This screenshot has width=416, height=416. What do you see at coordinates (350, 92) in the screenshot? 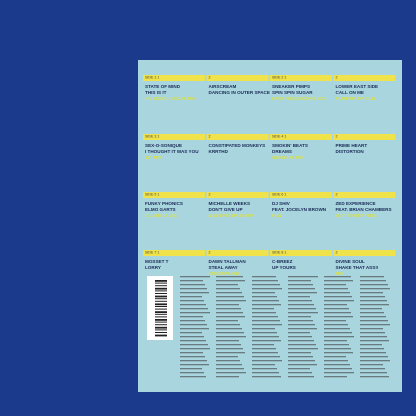
I see `track-title: CALL ON ME` at bounding box center [350, 92].